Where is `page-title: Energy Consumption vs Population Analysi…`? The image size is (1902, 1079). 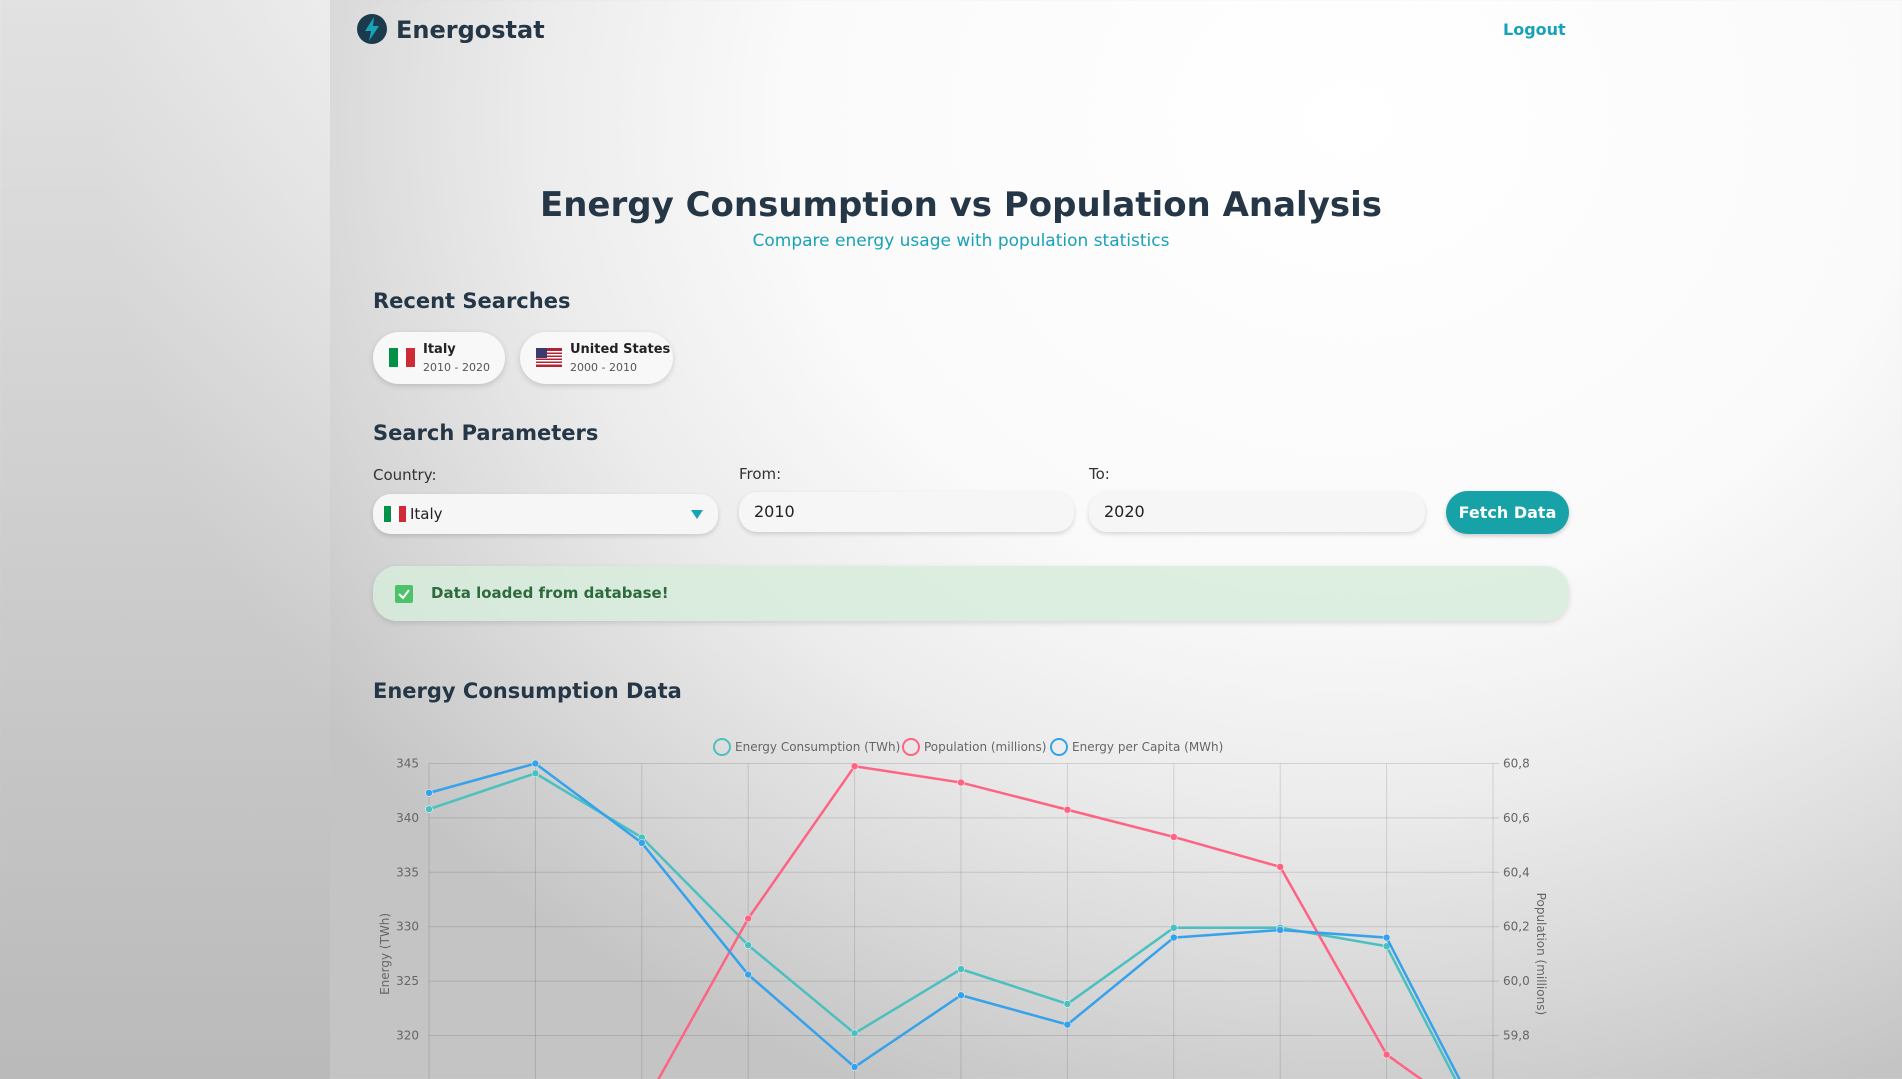
page-title: Energy Consumption vs Population Analysi… is located at coordinates (961, 205).